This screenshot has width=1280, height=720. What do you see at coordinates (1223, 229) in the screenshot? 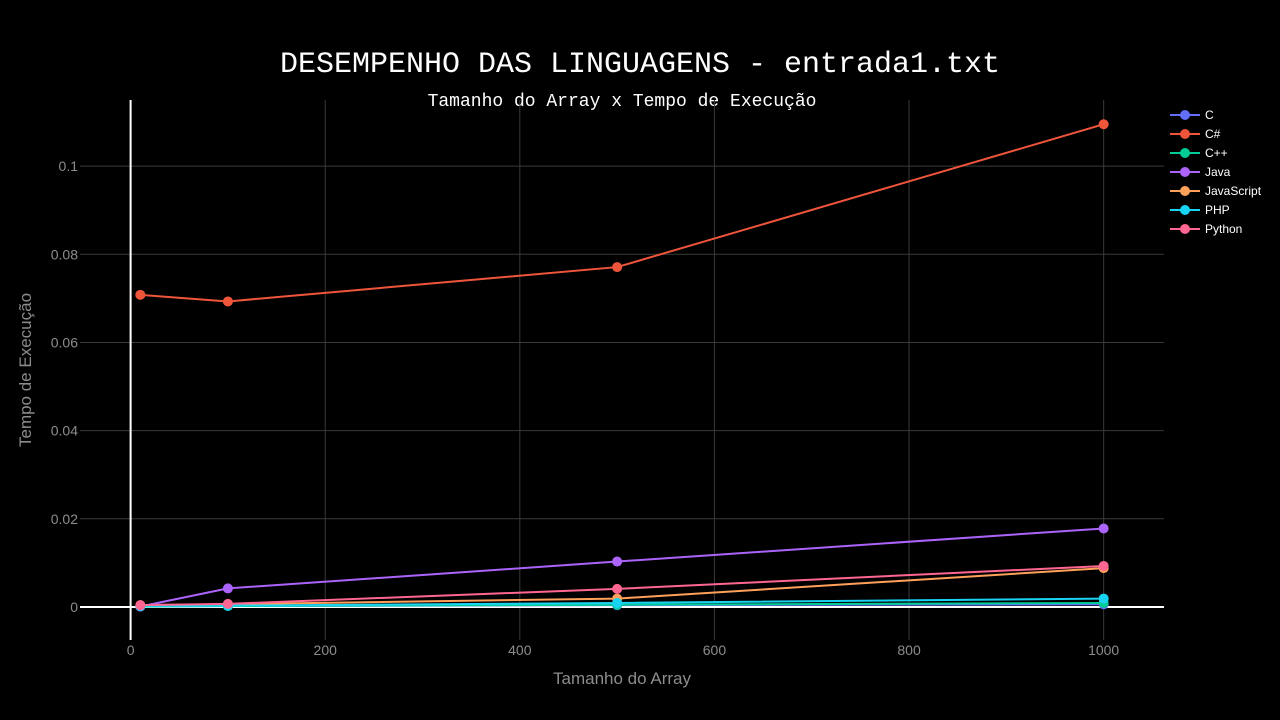
I see `legend-label: Python` at bounding box center [1223, 229].